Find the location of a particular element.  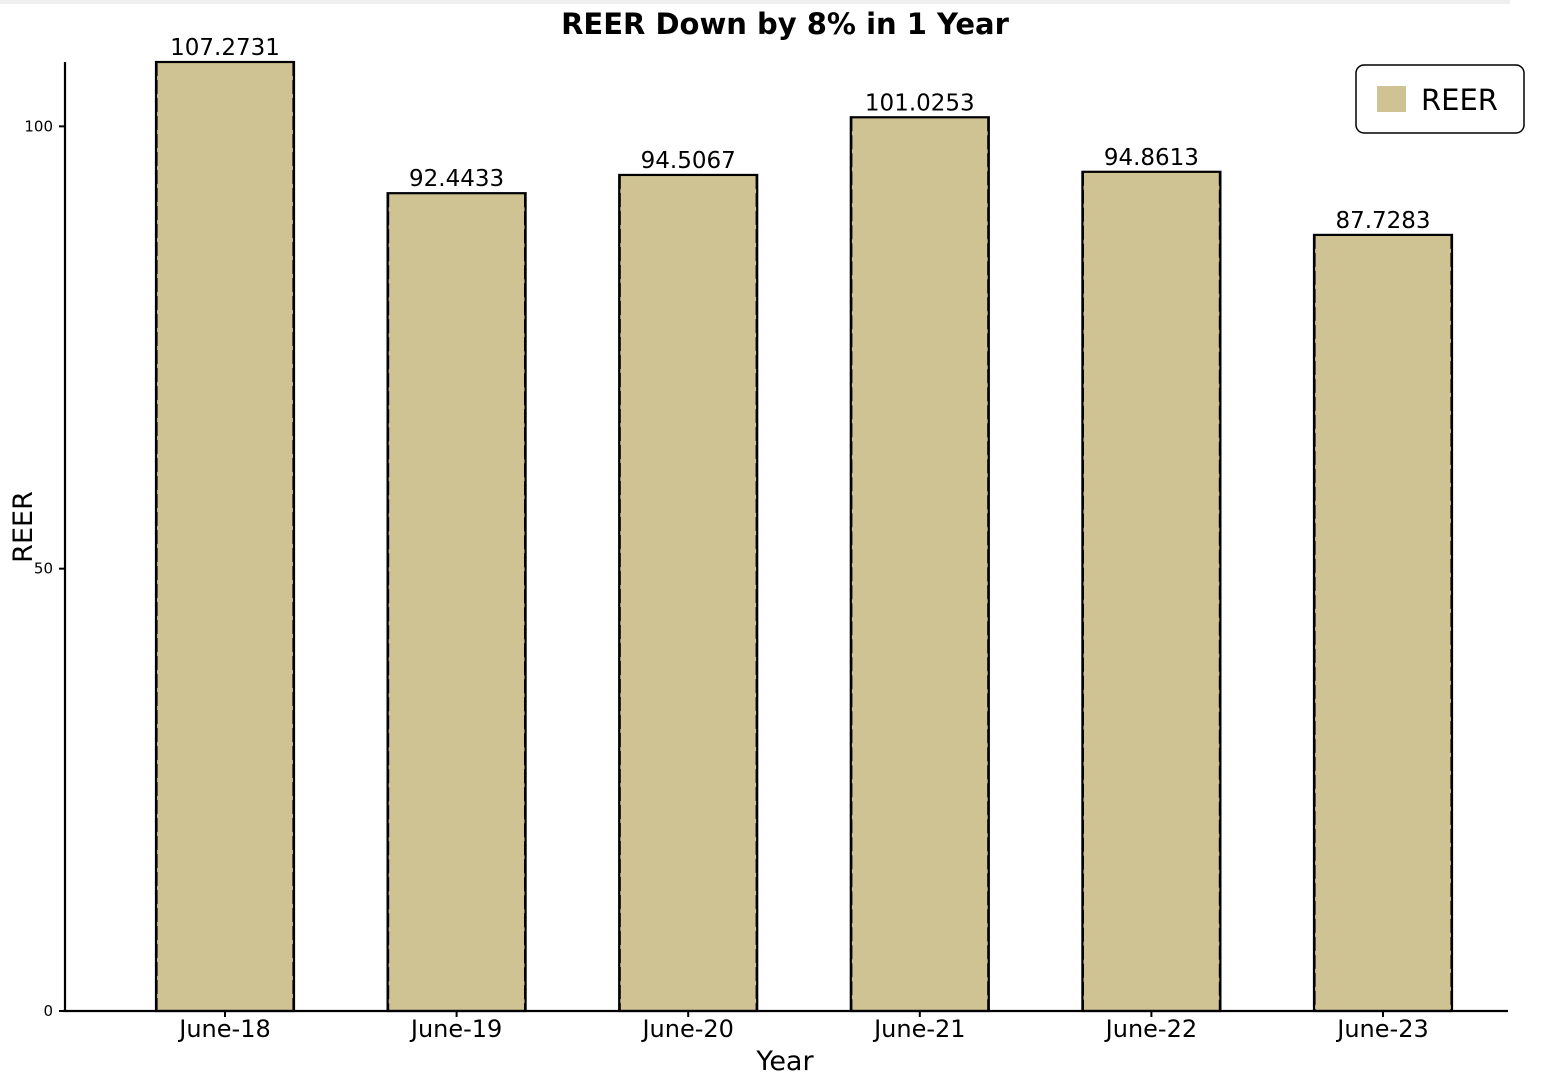

legend: REER is located at coordinates (1440, 99).